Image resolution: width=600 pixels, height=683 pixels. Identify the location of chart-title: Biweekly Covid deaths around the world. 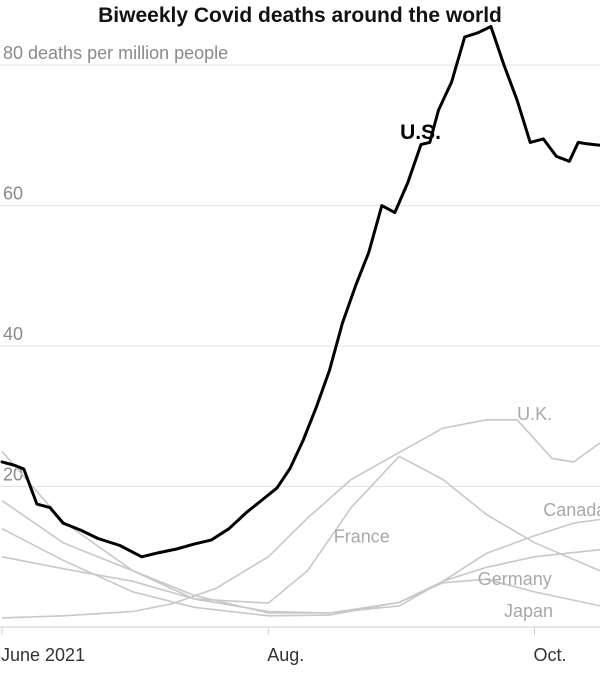
(300, 15).